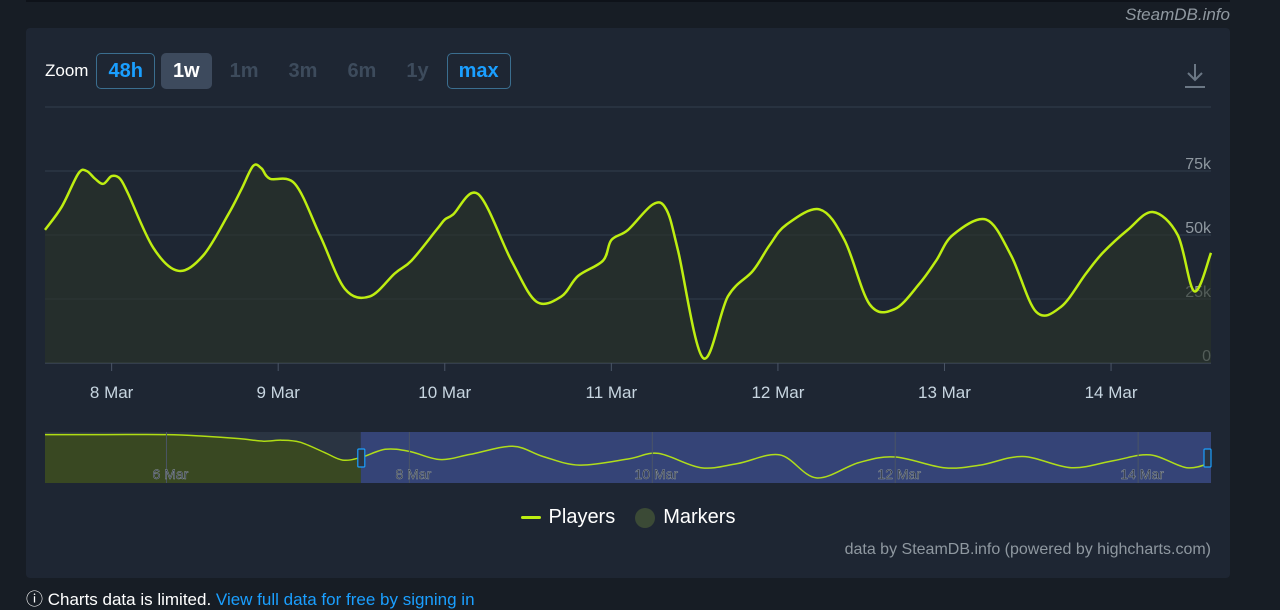 The height and width of the screenshot is (610, 1280). What do you see at coordinates (1207, 458) in the screenshot?
I see `navigator-handle-right` at bounding box center [1207, 458].